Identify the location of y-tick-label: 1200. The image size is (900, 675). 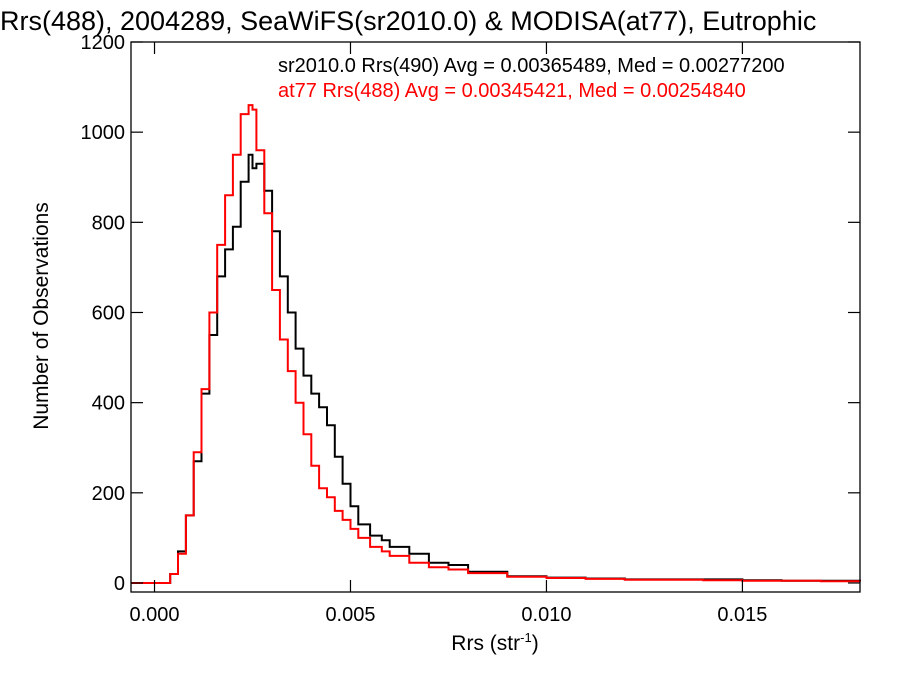
(103, 43).